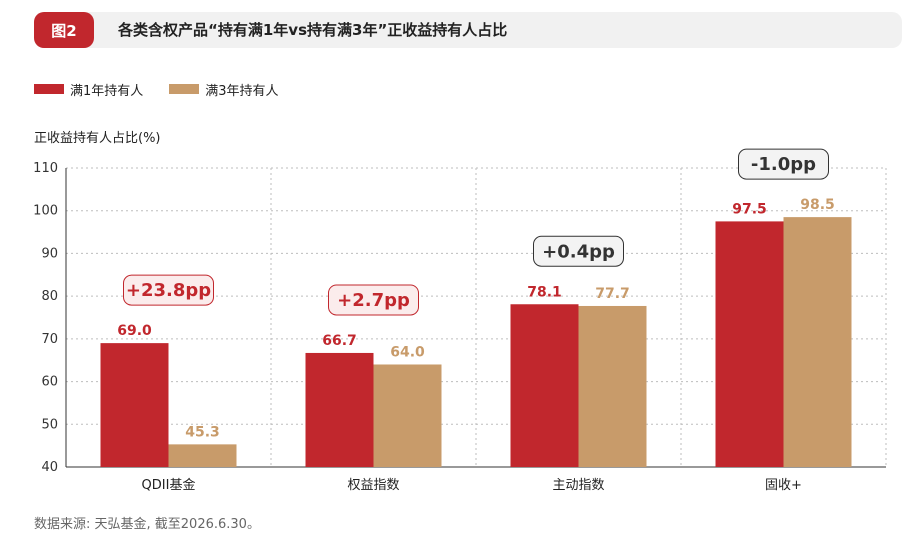 This screenshot has width=924, height=543. I want to click on y-tick-label-110: 110, so click(45, 168).